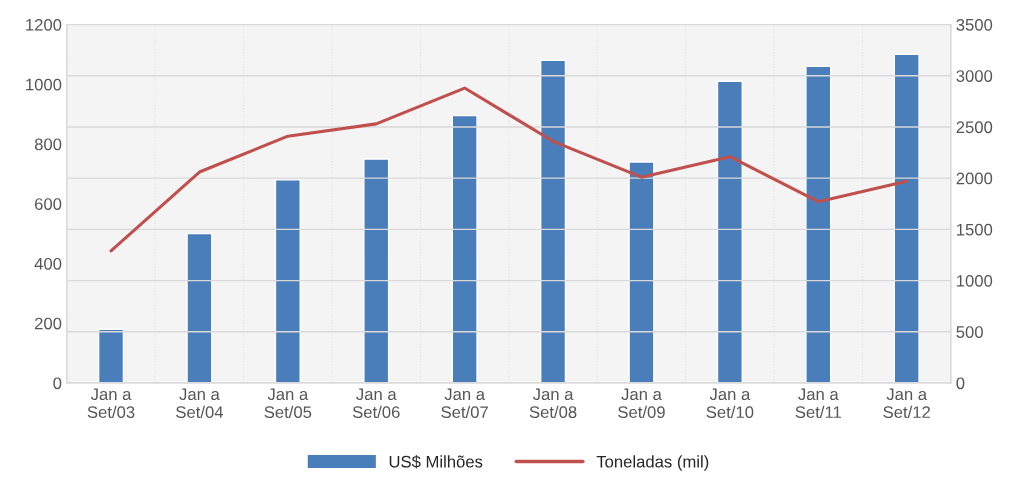 The image size is (1028, 491). Describe the element at coordinates (974, 24) in the screenshot. I see `y2-tick-label: 3500` at that location.